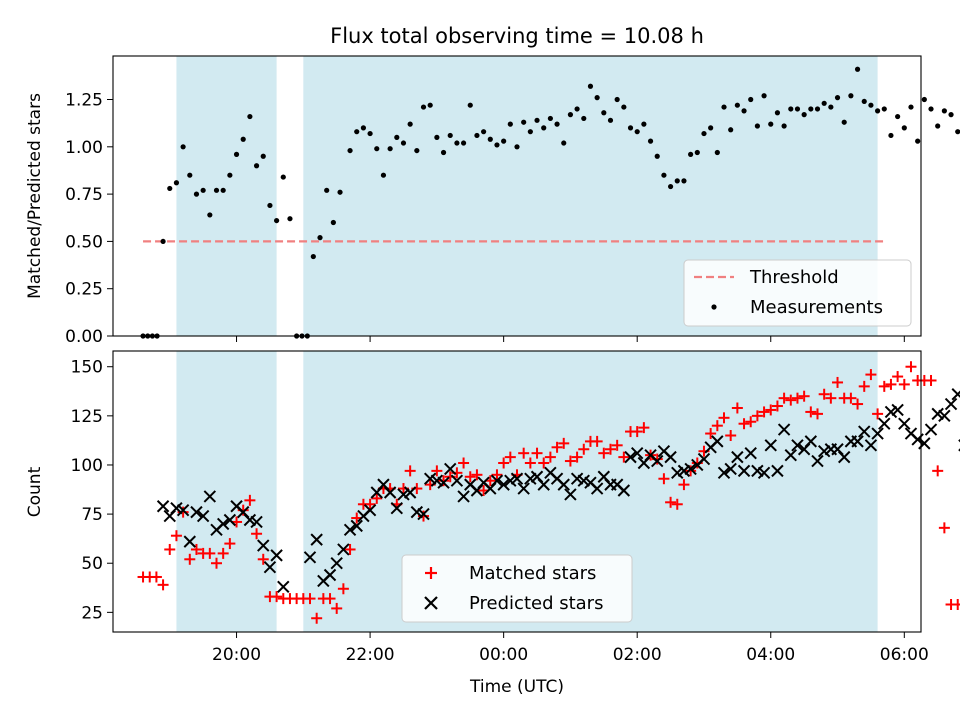 This screenshot has width=960, height=720. Describe the element at coordinates (797, 293) in the screenshot. I see `ratio-legend: Threshold Measurements` at that location.